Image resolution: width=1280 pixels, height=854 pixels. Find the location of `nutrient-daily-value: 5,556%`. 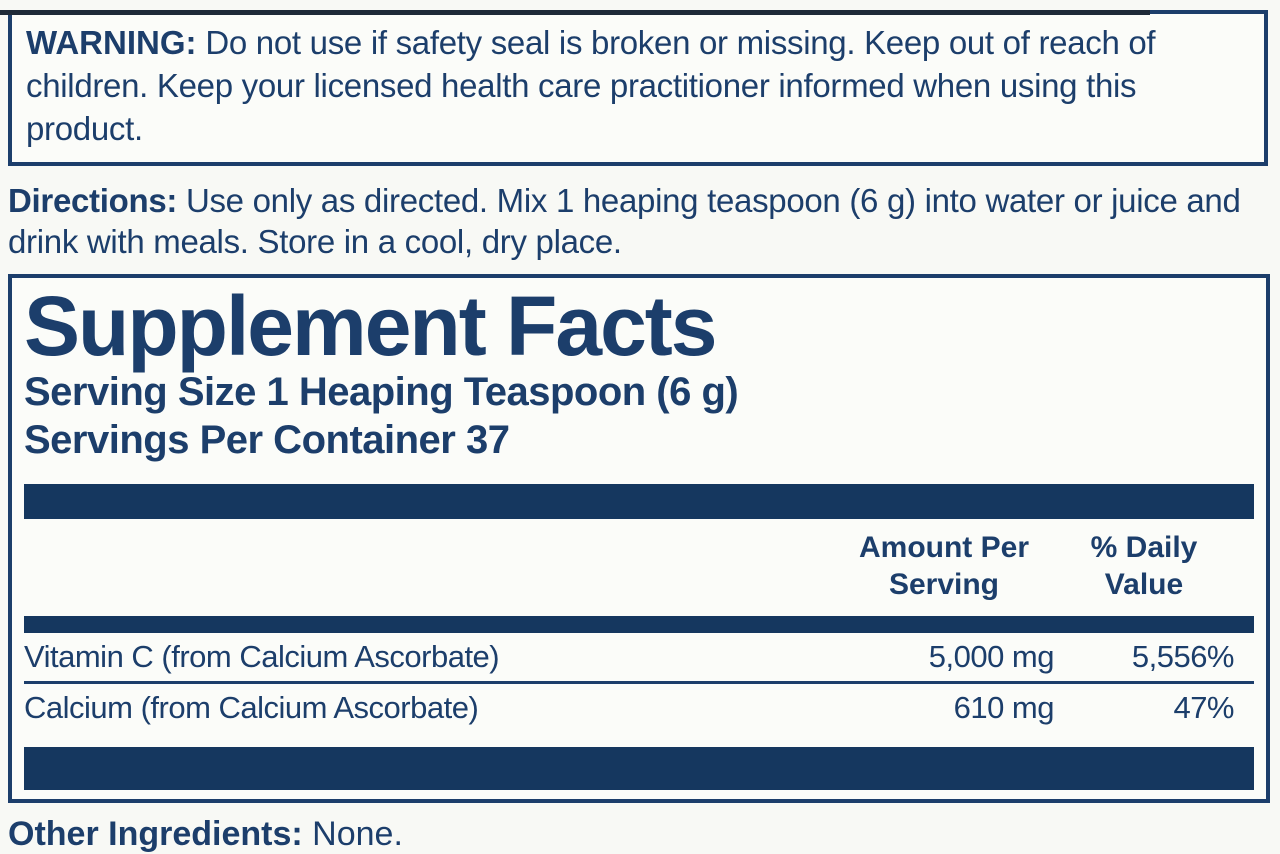

nutrient-daily-value: 5,556% is located at coordinates (1183, 656).